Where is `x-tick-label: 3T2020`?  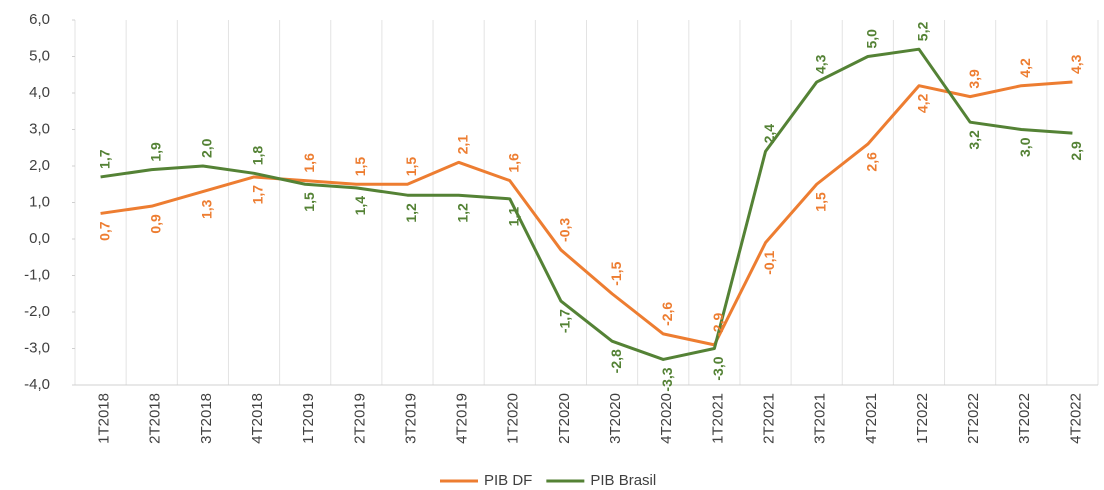 x-tick-label: 3T2020 is located at coordinates (615, 418).